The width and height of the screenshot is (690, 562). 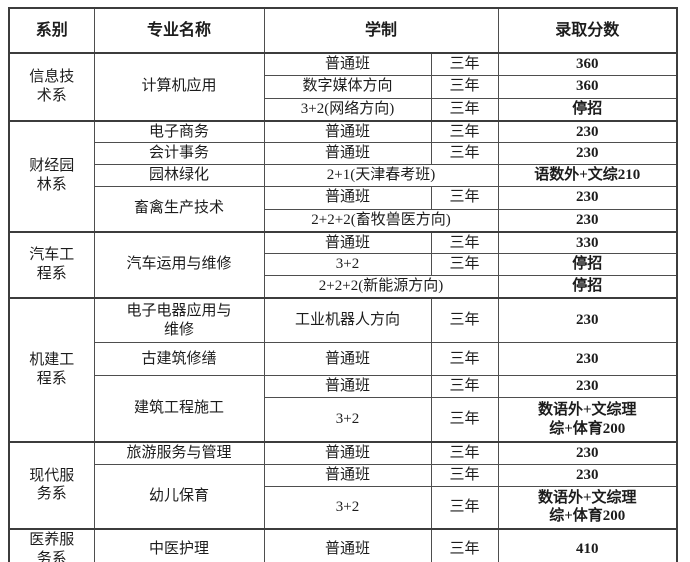 What do you see at coordinates (347, 86) in the screenshot?
I see `track-cell: 数字媒体方向` at bounding box center [347, 86].